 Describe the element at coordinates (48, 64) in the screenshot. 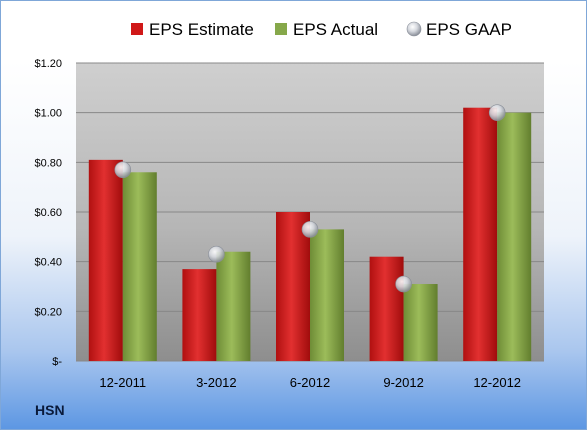

I see `y-tick-label: $1.20` at that location.